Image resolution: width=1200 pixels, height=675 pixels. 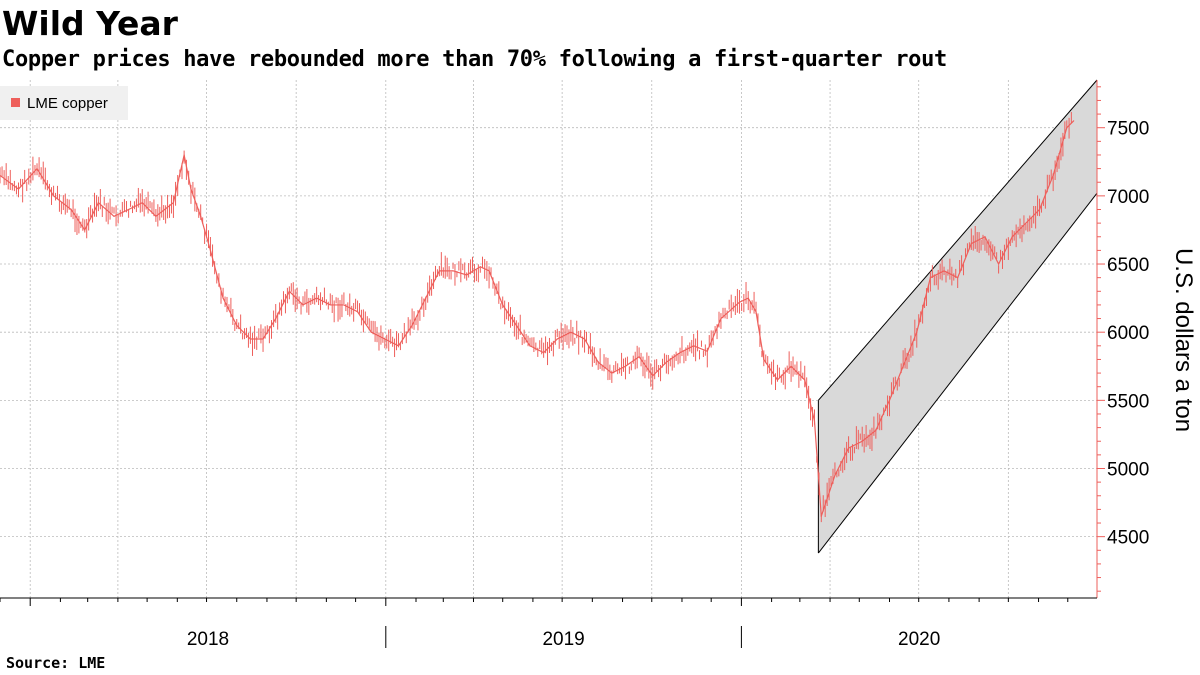 I want to click on channel-lower-line, so click(x=957, y=373).